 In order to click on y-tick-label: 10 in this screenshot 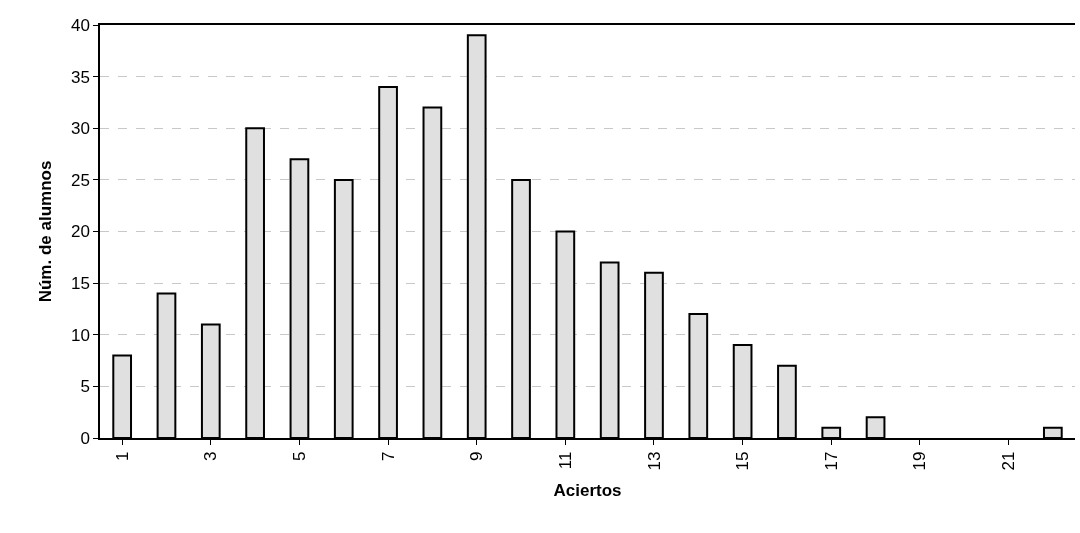, I will do `click(80, 335)`.